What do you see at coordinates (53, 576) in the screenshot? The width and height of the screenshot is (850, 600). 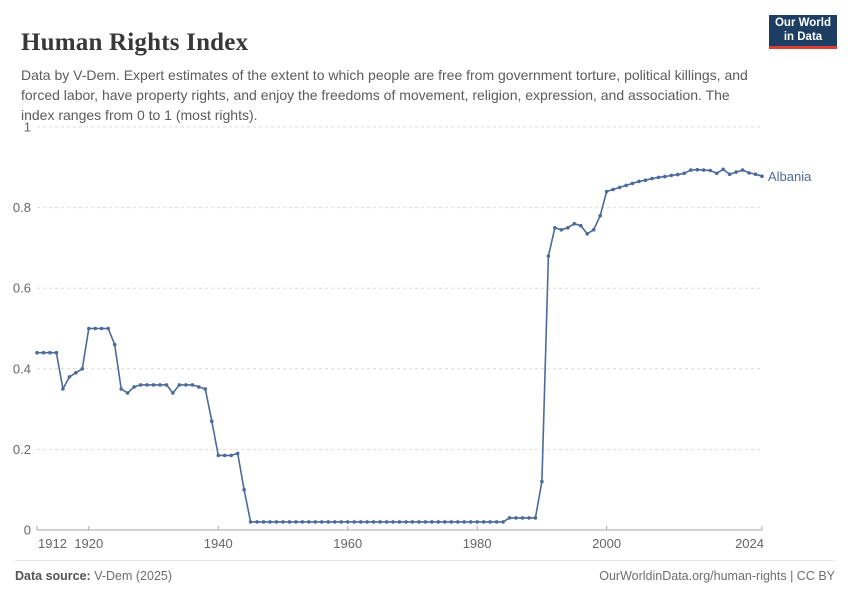 I see `data-source-label: Data source:` at bounding box center [53, 576].